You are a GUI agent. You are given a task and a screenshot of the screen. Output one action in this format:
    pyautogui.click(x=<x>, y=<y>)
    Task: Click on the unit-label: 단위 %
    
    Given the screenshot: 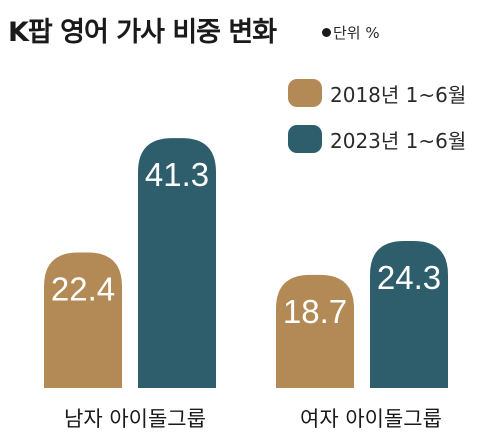 What is the action you would take?
    pyautogui.click(x=356, y=33)
    